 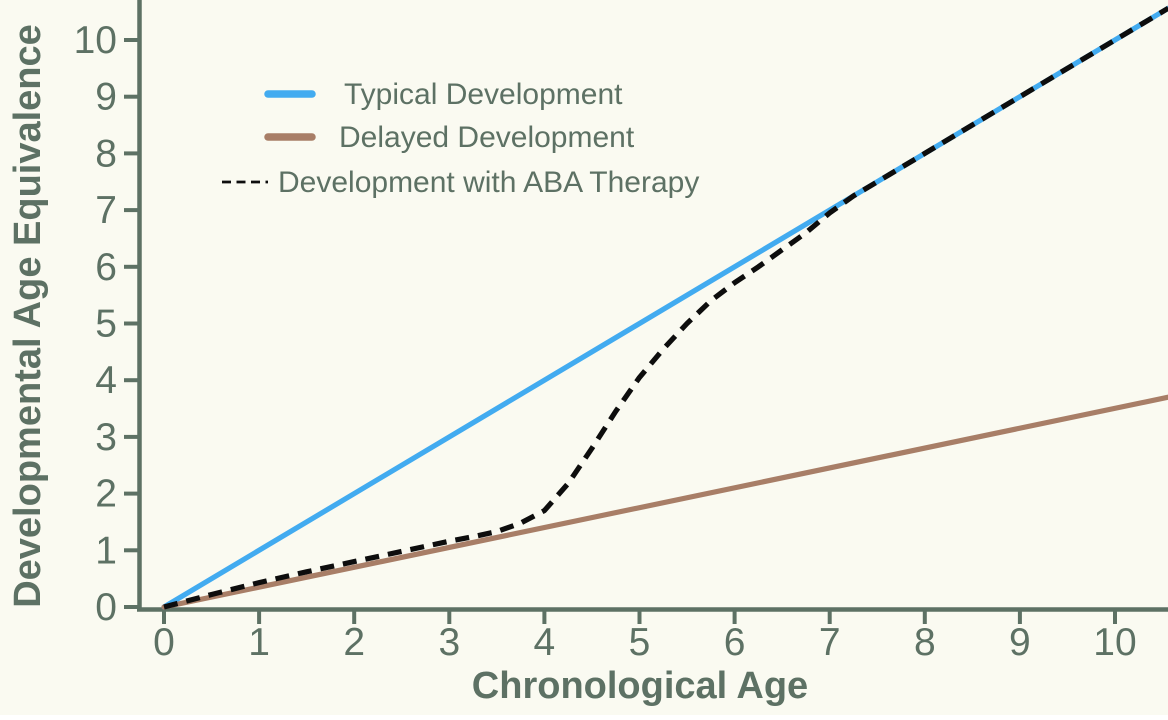 I want to click on y-axis-ticks: 0 1 2 3 4 5 6 7 8 9 10, so click(x=107, y=324).